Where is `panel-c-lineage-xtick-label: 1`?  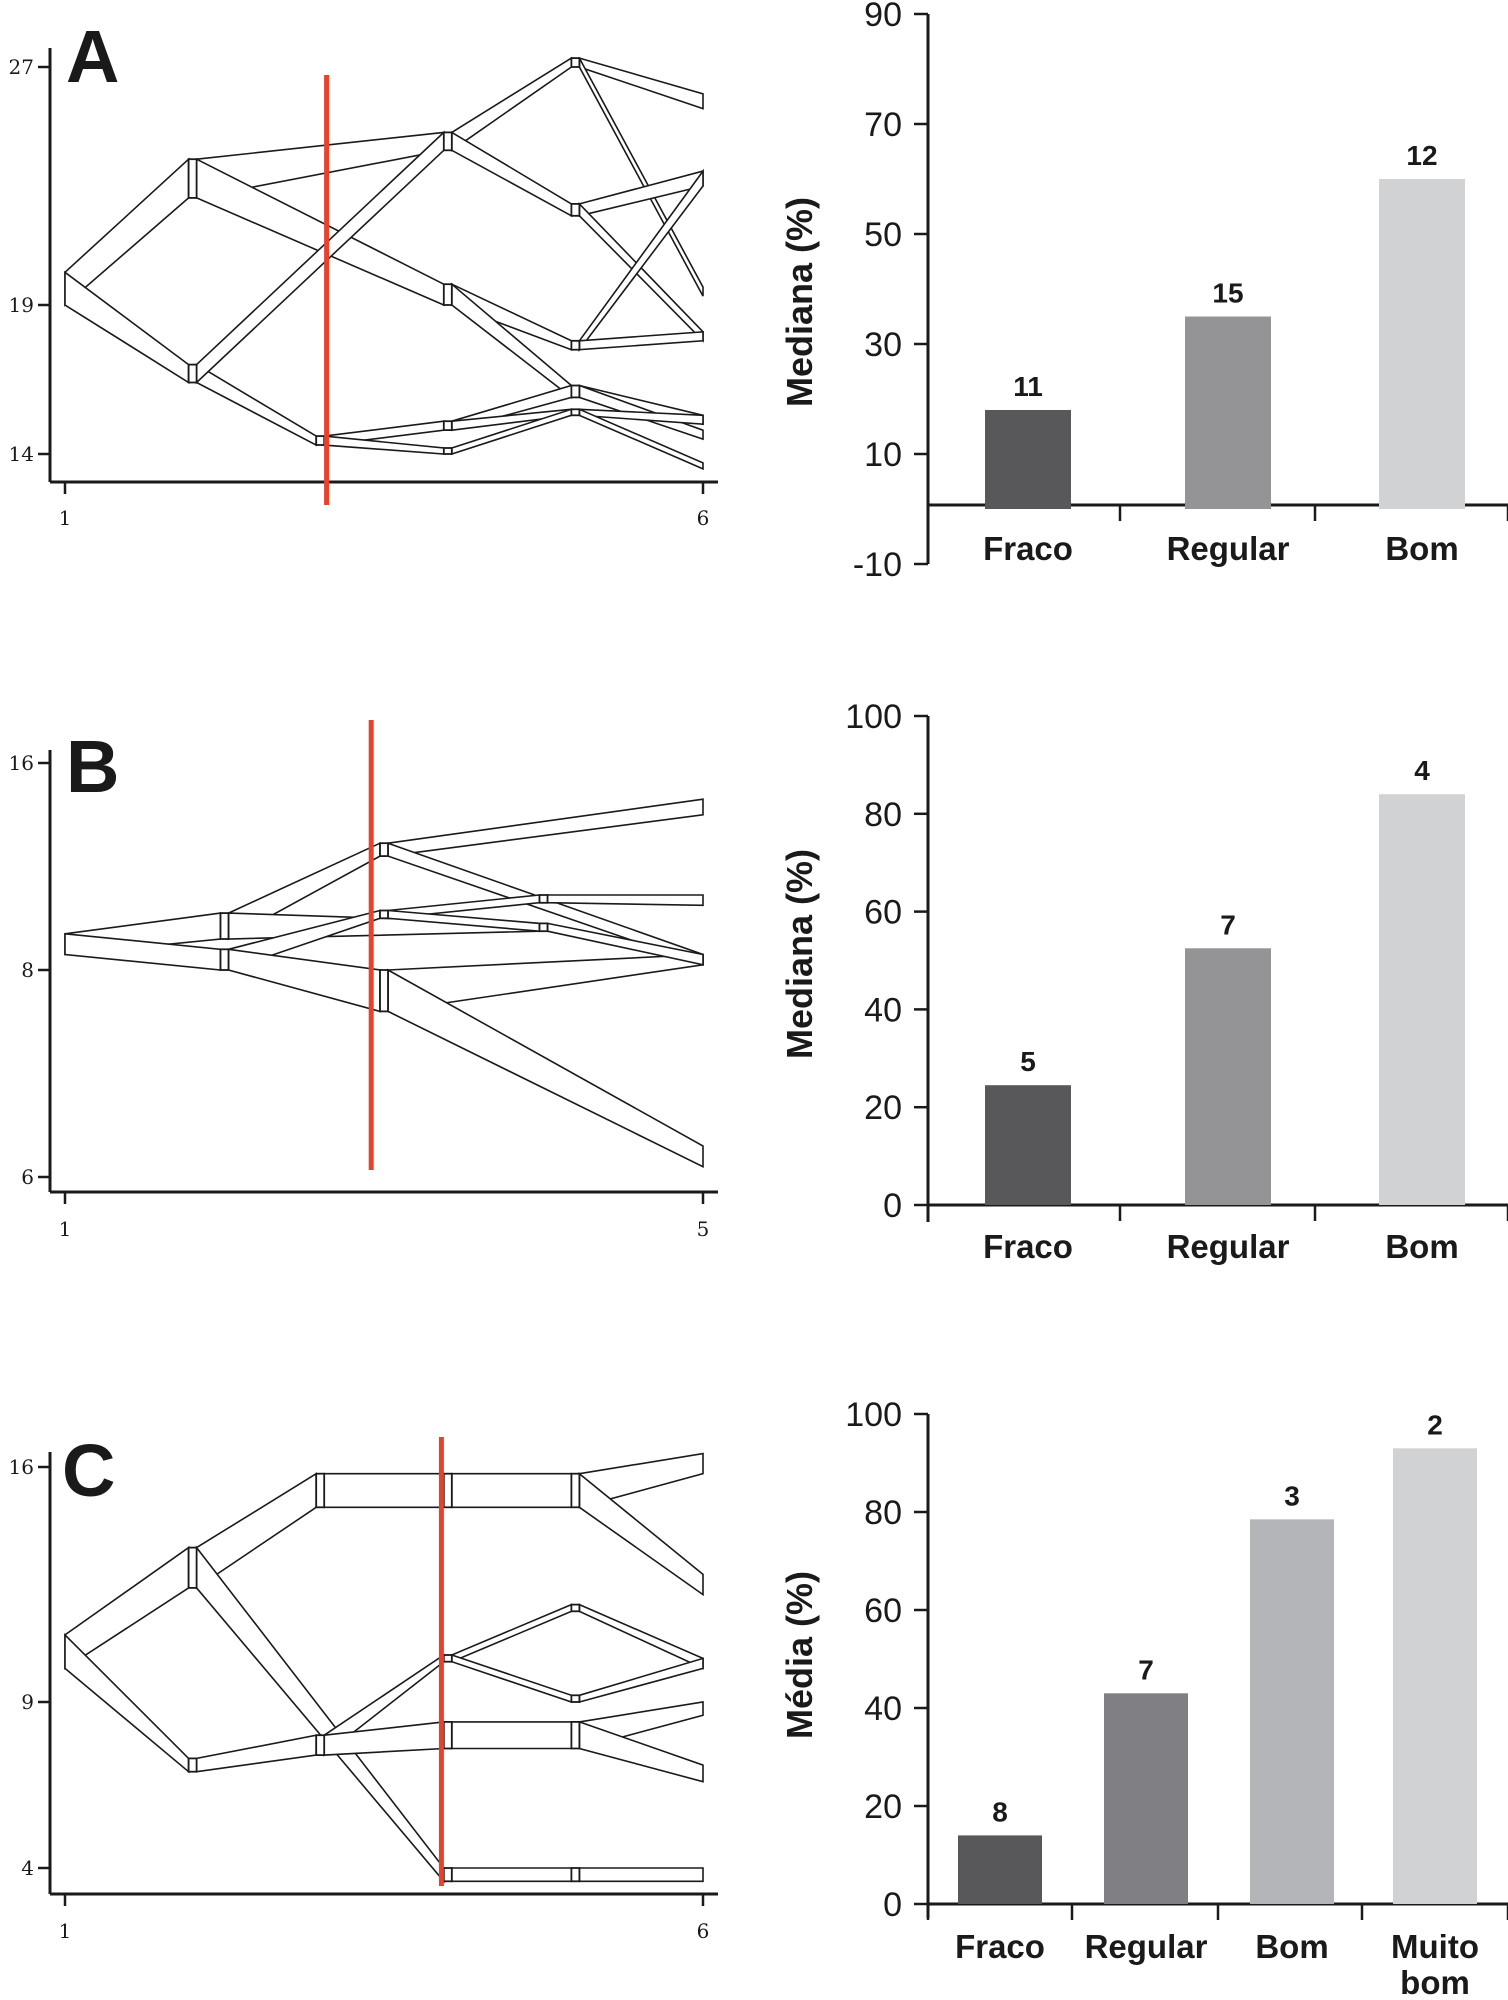
panel-c-lineage-xtick-label: 1 is located at coordinates (65, 1931).